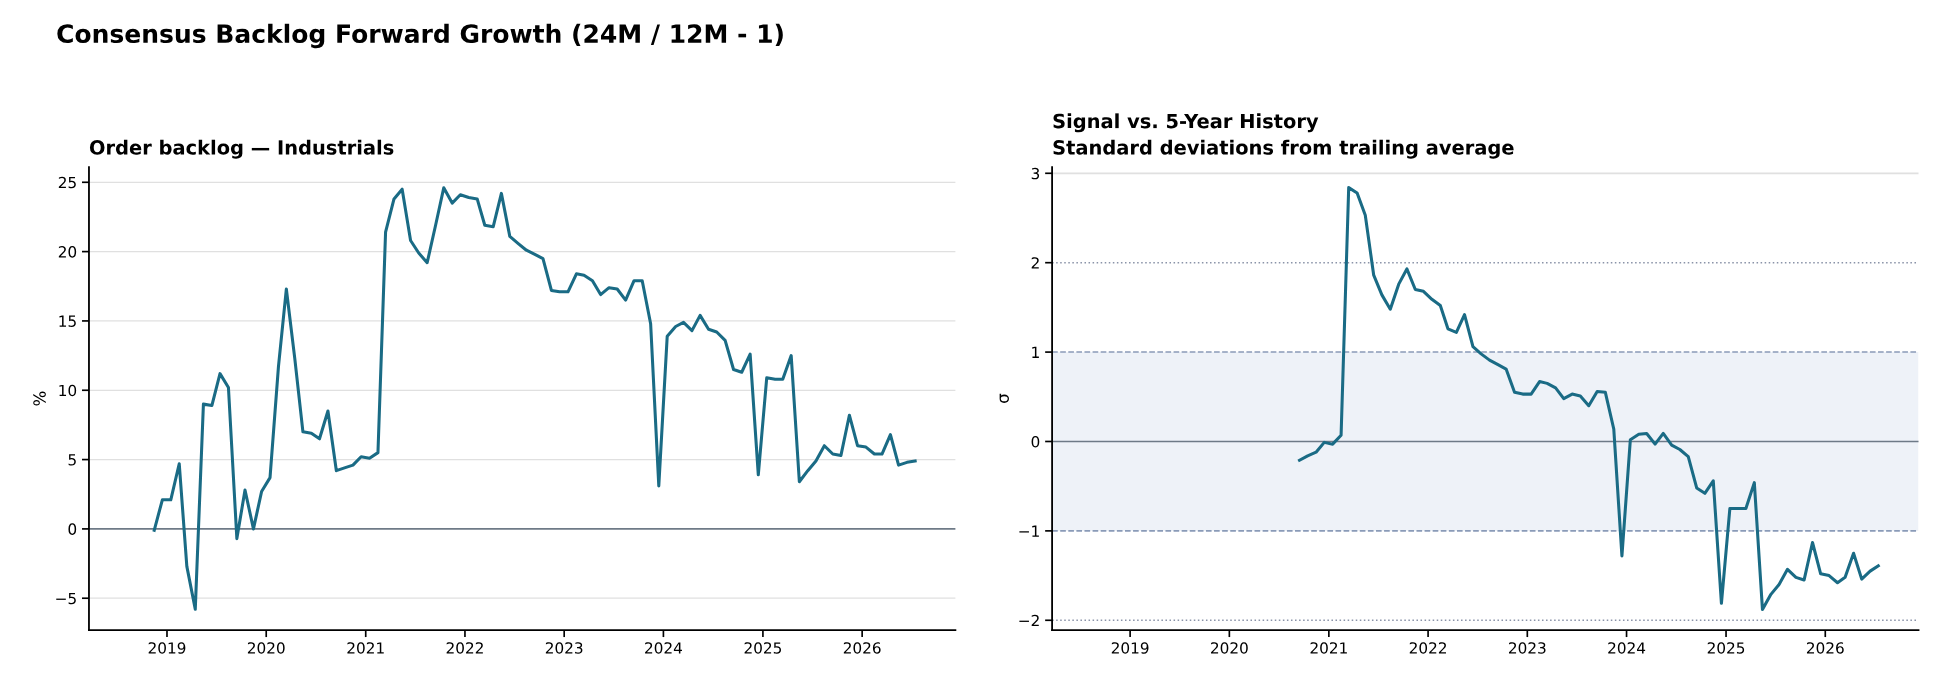  Describe the element at coordinates (1029, 531) in the screenshot. I see `y-tick-label: −1` at that location.